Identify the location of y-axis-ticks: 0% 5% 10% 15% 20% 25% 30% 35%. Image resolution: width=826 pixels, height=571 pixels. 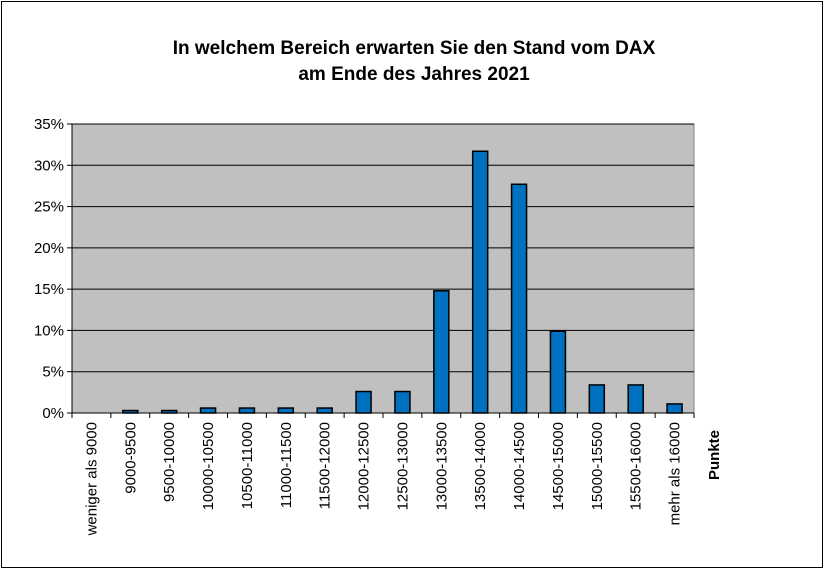
(53, 269).